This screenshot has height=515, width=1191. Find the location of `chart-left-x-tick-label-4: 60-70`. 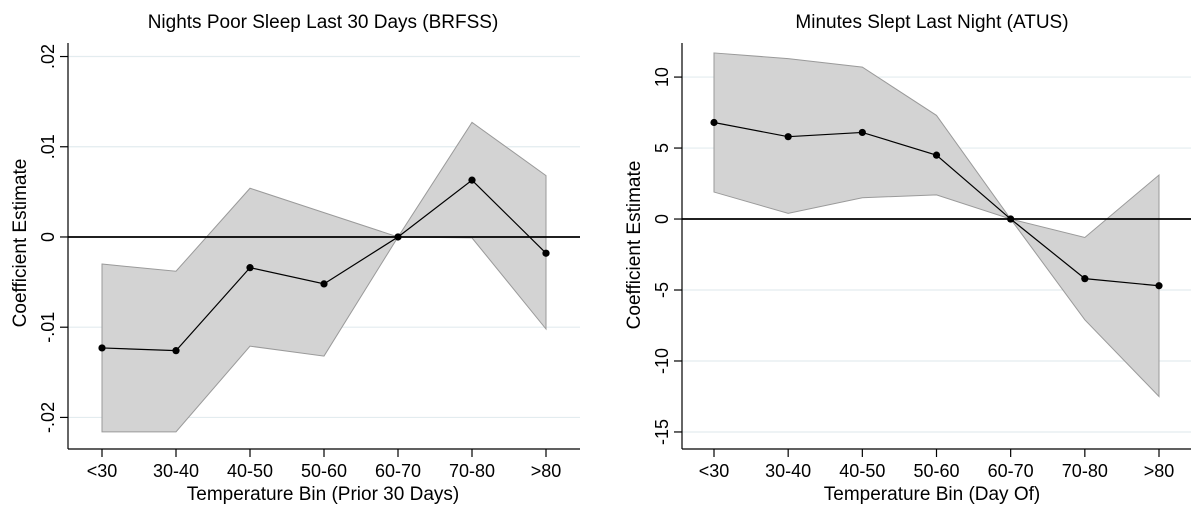

chart-left-x-tick-label-4: 60-70 is located at coordinates (398, 471).